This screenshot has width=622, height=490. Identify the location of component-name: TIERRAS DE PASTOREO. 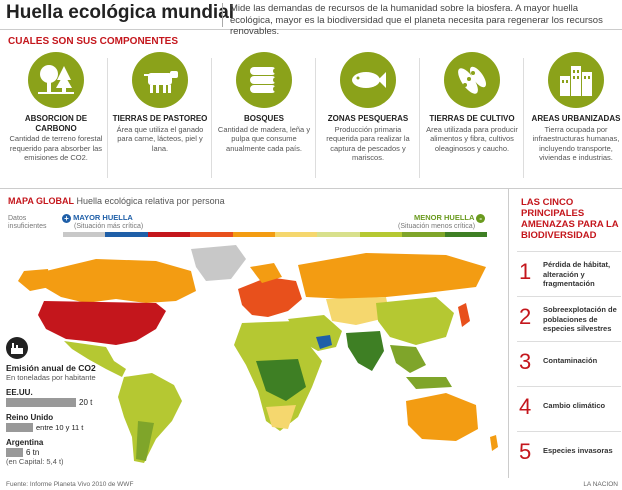
(160, 118).